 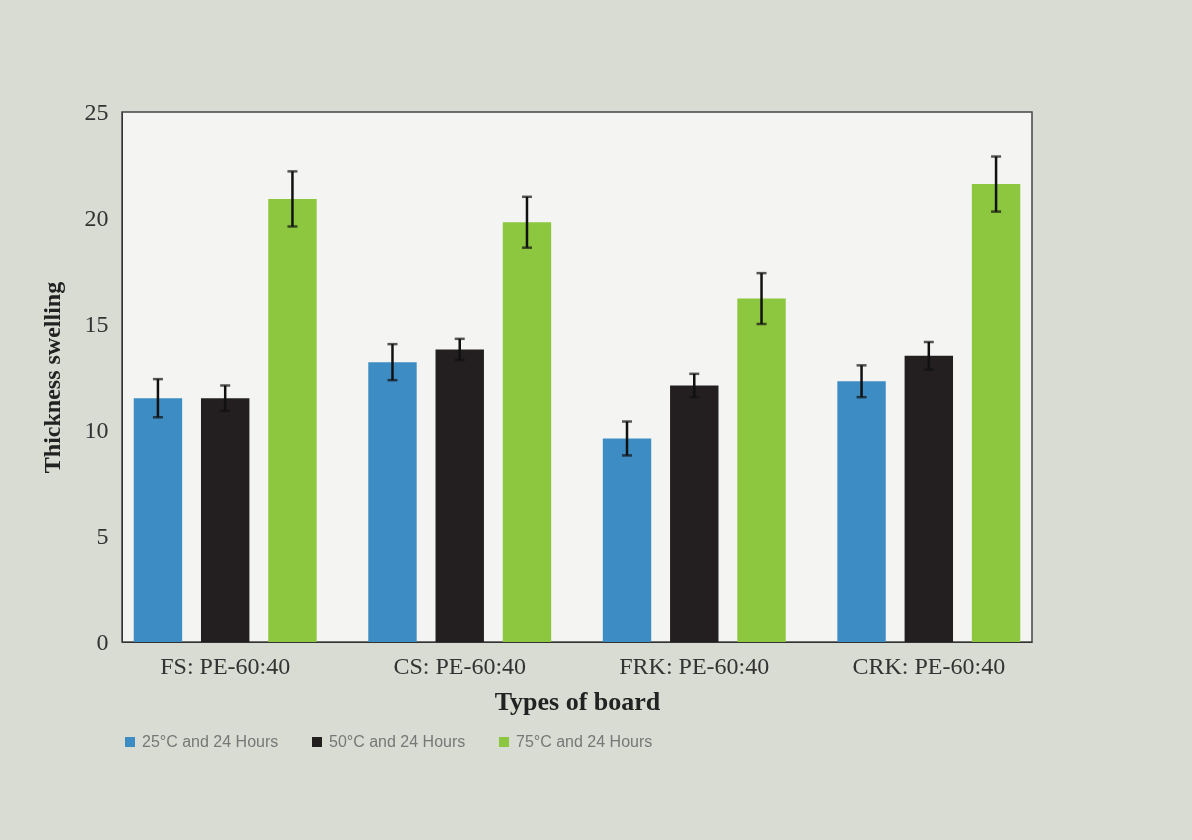 What do you see at coordinates (96, 323) in the screenshot?
I see `y-tick-label: 15` at bounding box center [96, 323].